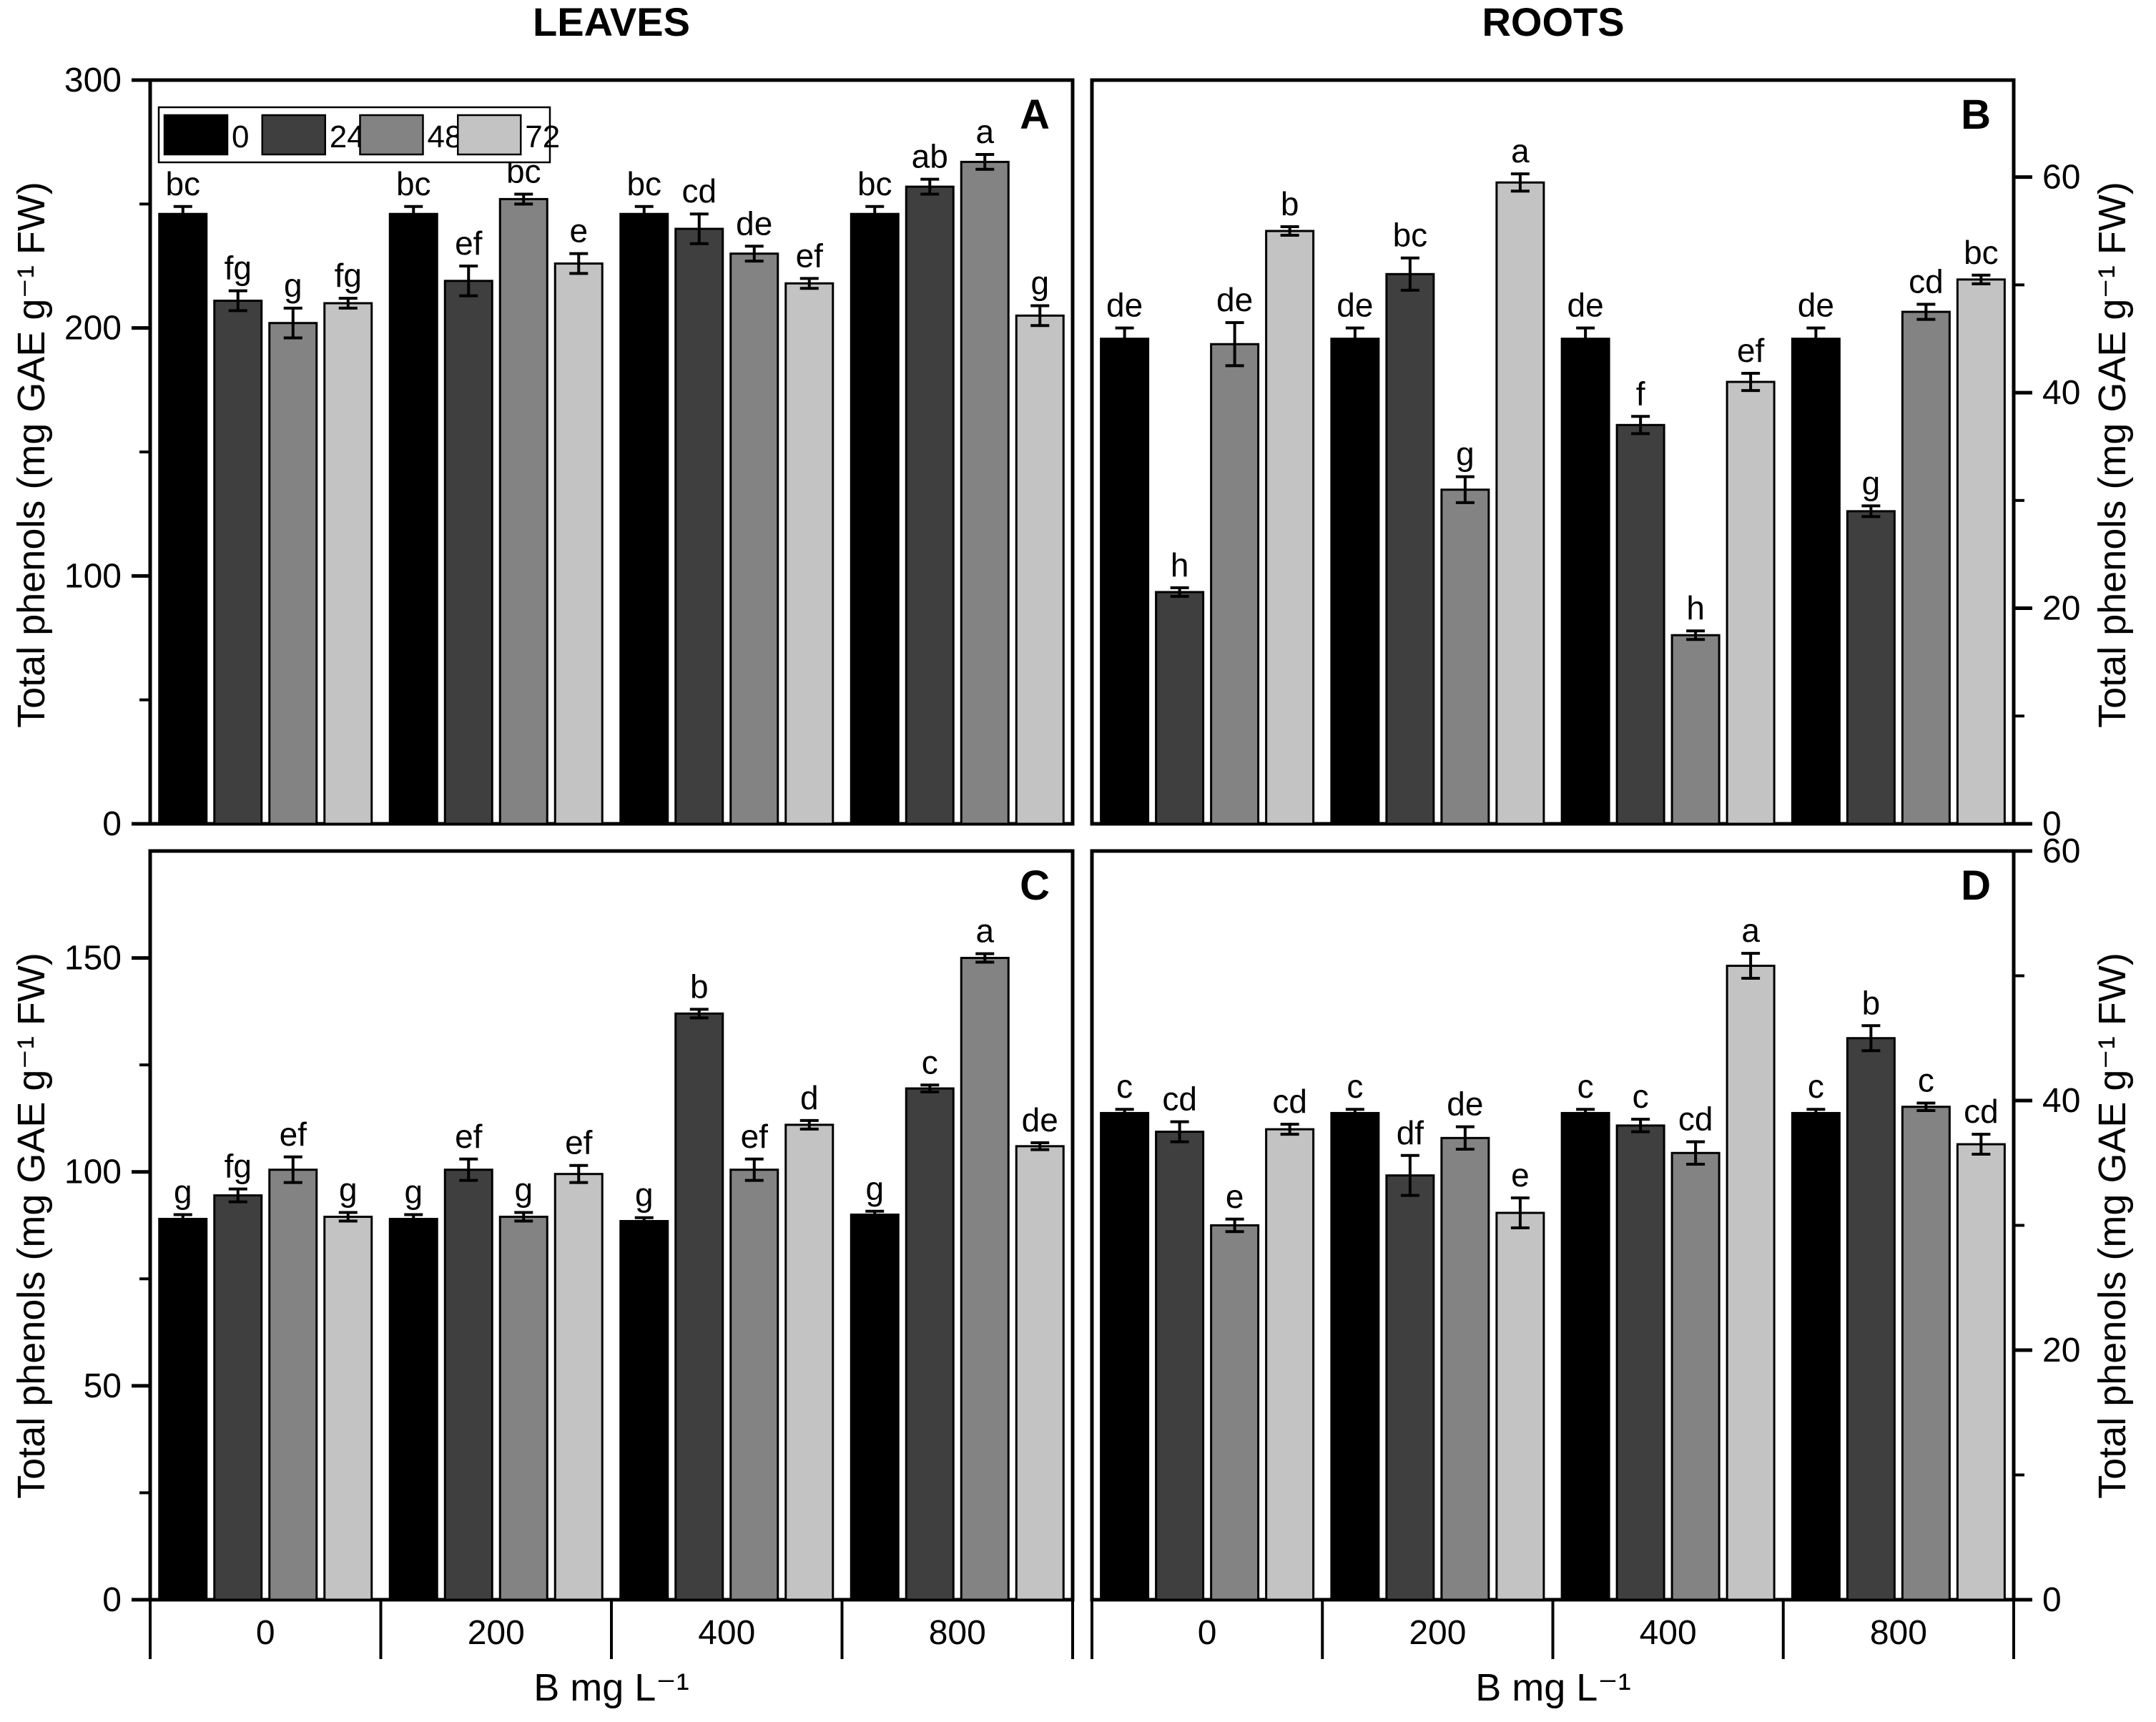 The width and height of the screenshot is (2156, 1722). I want to click on bar-A-0-72h, so click(348, 563).